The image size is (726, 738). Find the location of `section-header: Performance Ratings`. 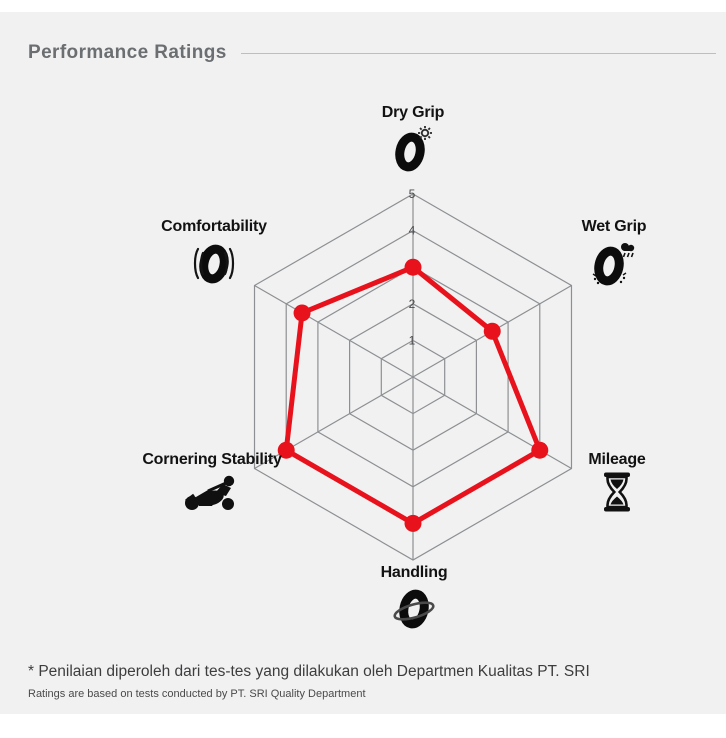

section-header: Performance Ratings is located at coordinates (372, 53).